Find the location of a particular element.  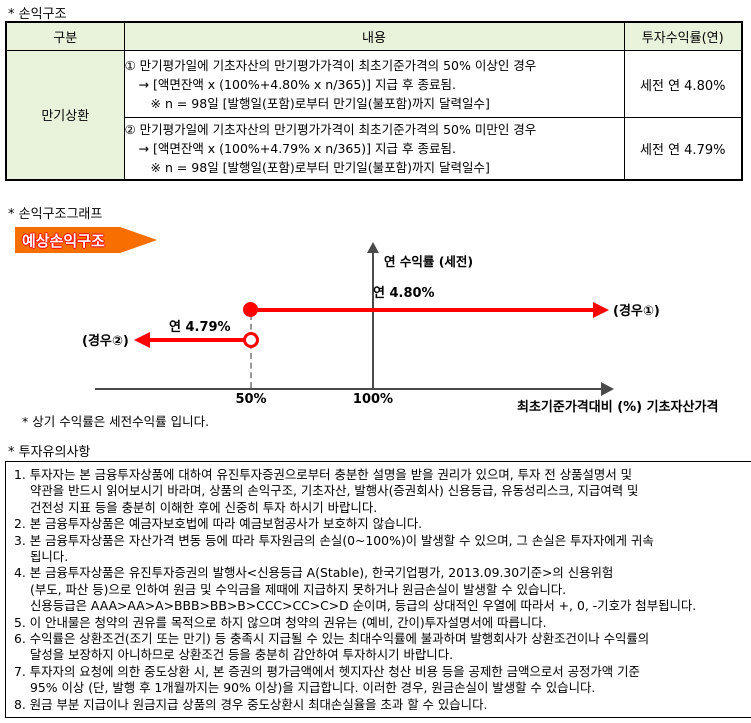

table-header-row: 구분 내용 투자수익률(연) is located at coordinates (374, 36).